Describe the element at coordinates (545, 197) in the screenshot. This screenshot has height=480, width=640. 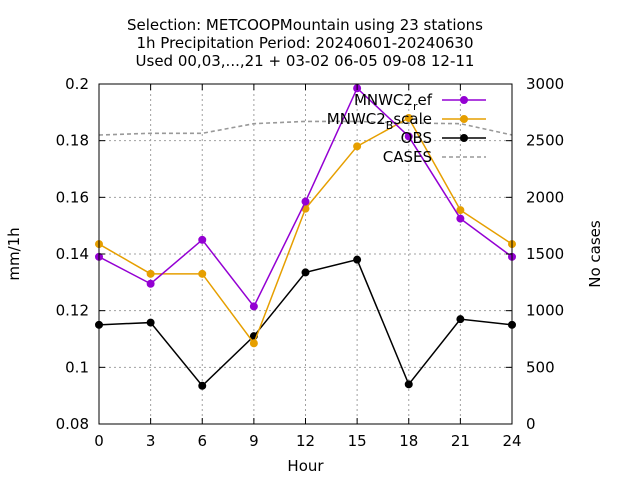
I see `y2-tick-label: 2000` at that location.